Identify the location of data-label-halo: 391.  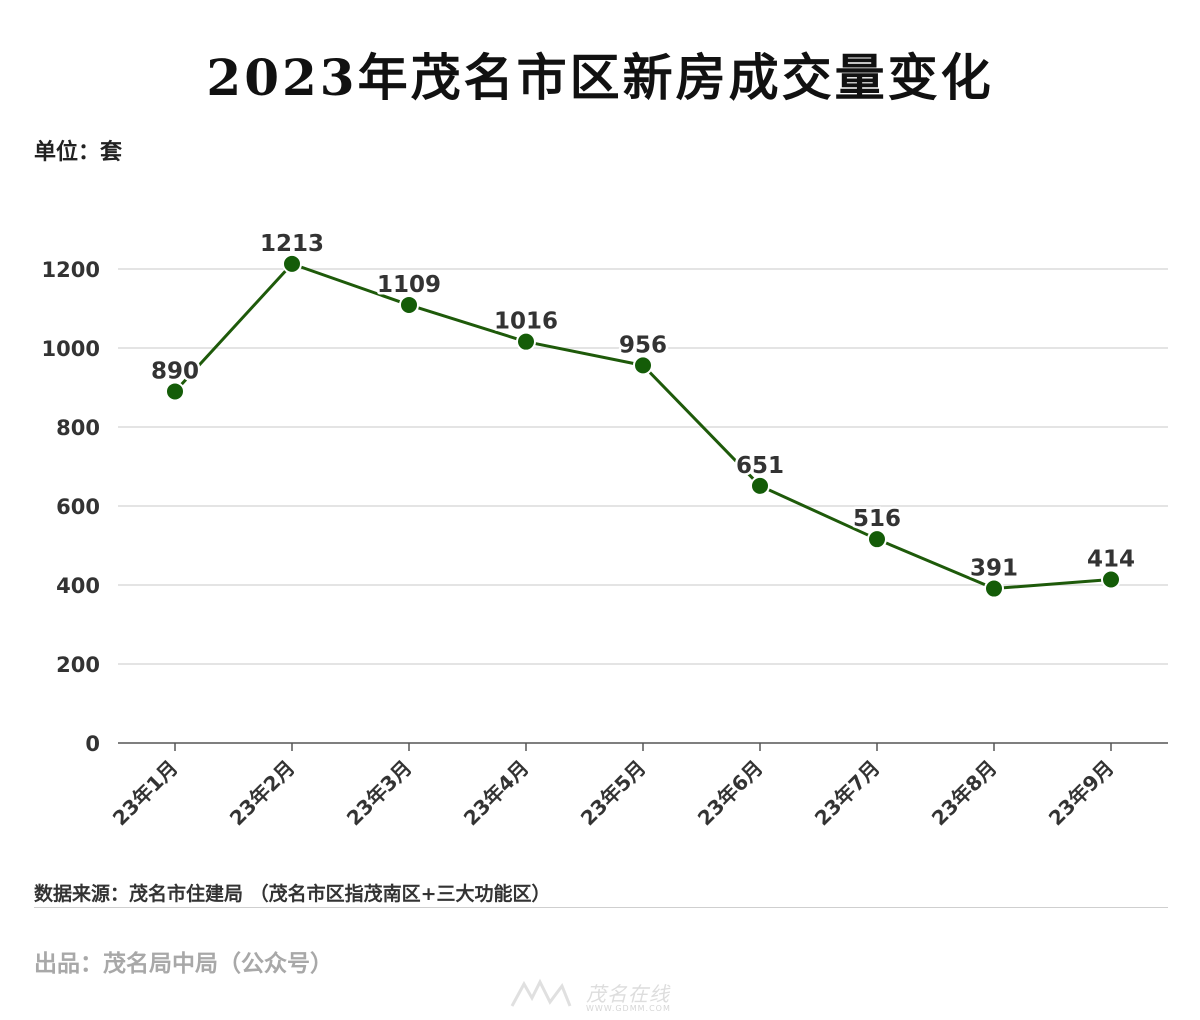
(994, 569).